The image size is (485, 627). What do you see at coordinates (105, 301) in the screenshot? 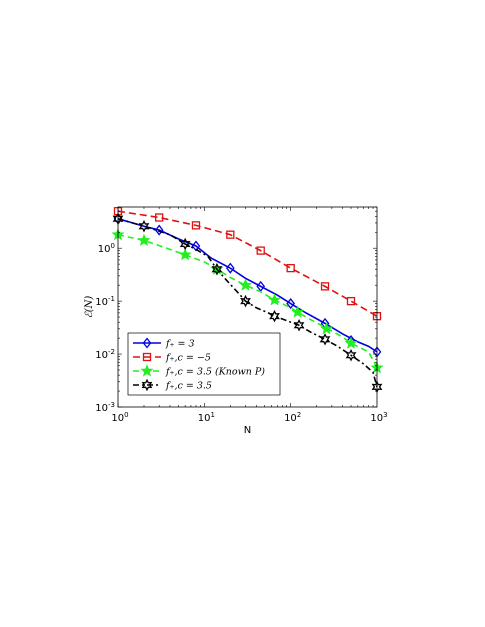
I see `y-tick-label: 10⁻¹` at bounding box center [105, 301].